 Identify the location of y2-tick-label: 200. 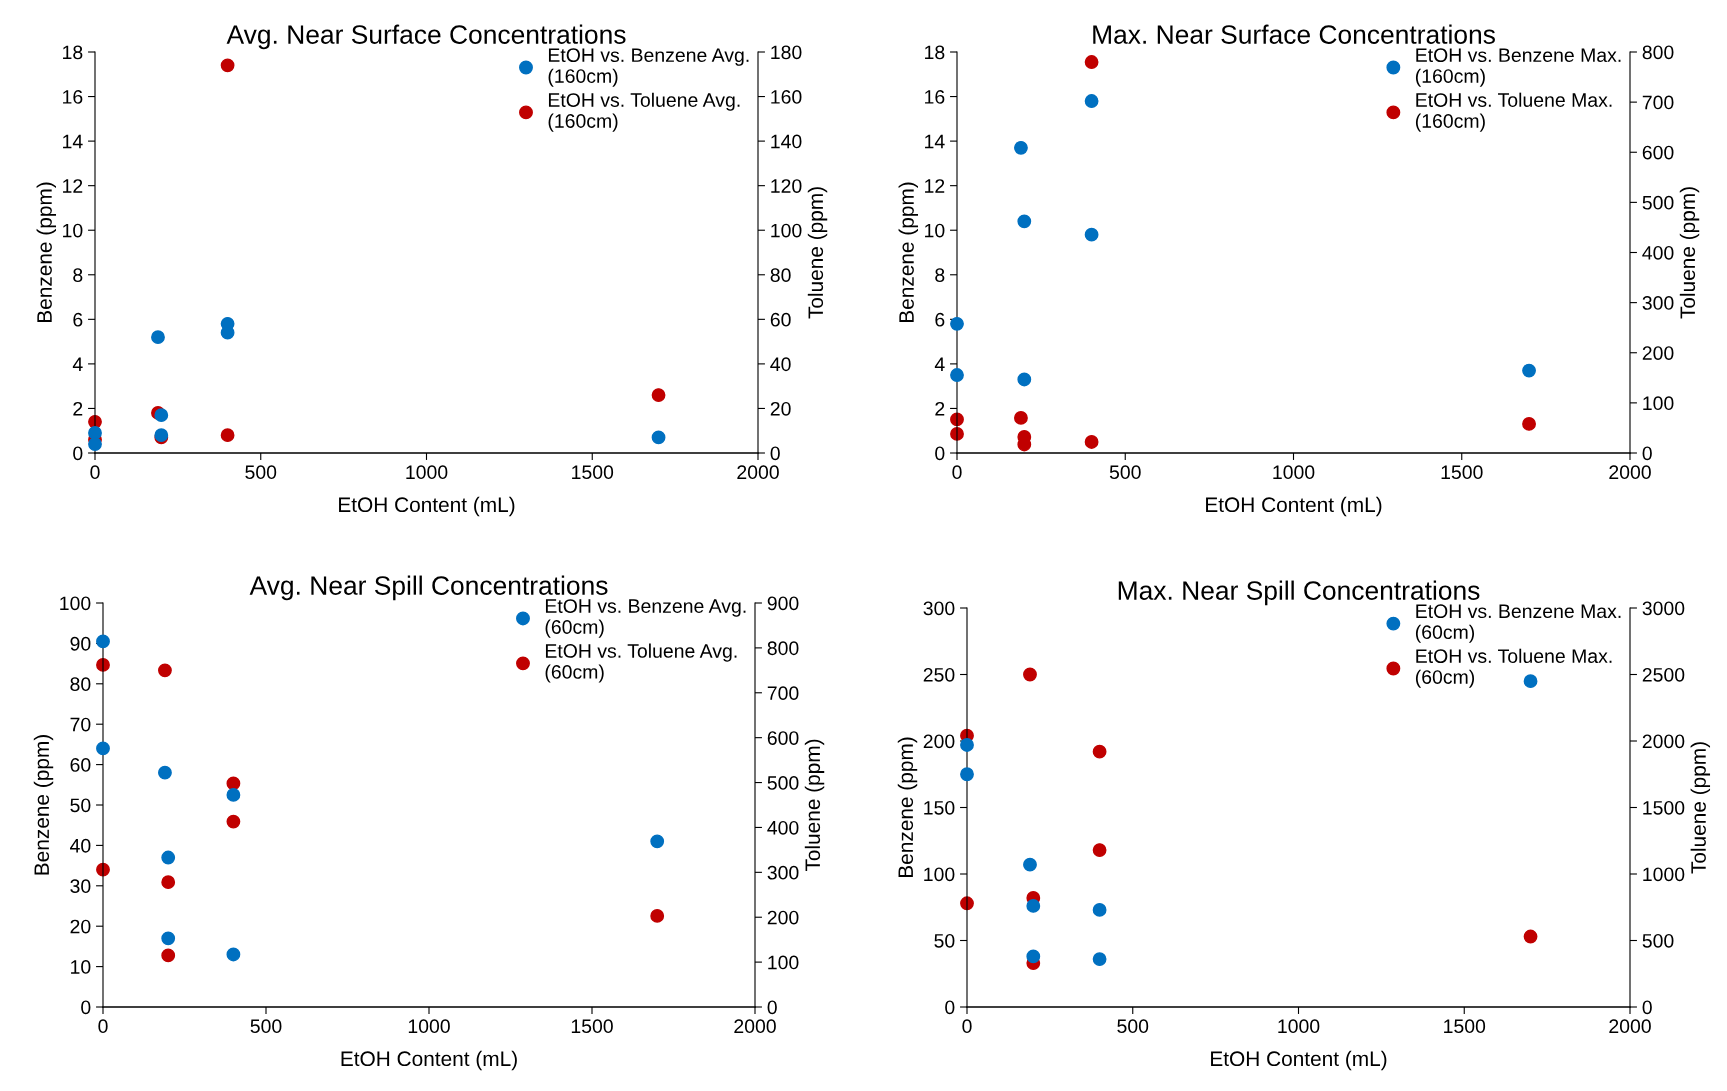
(783, 917).